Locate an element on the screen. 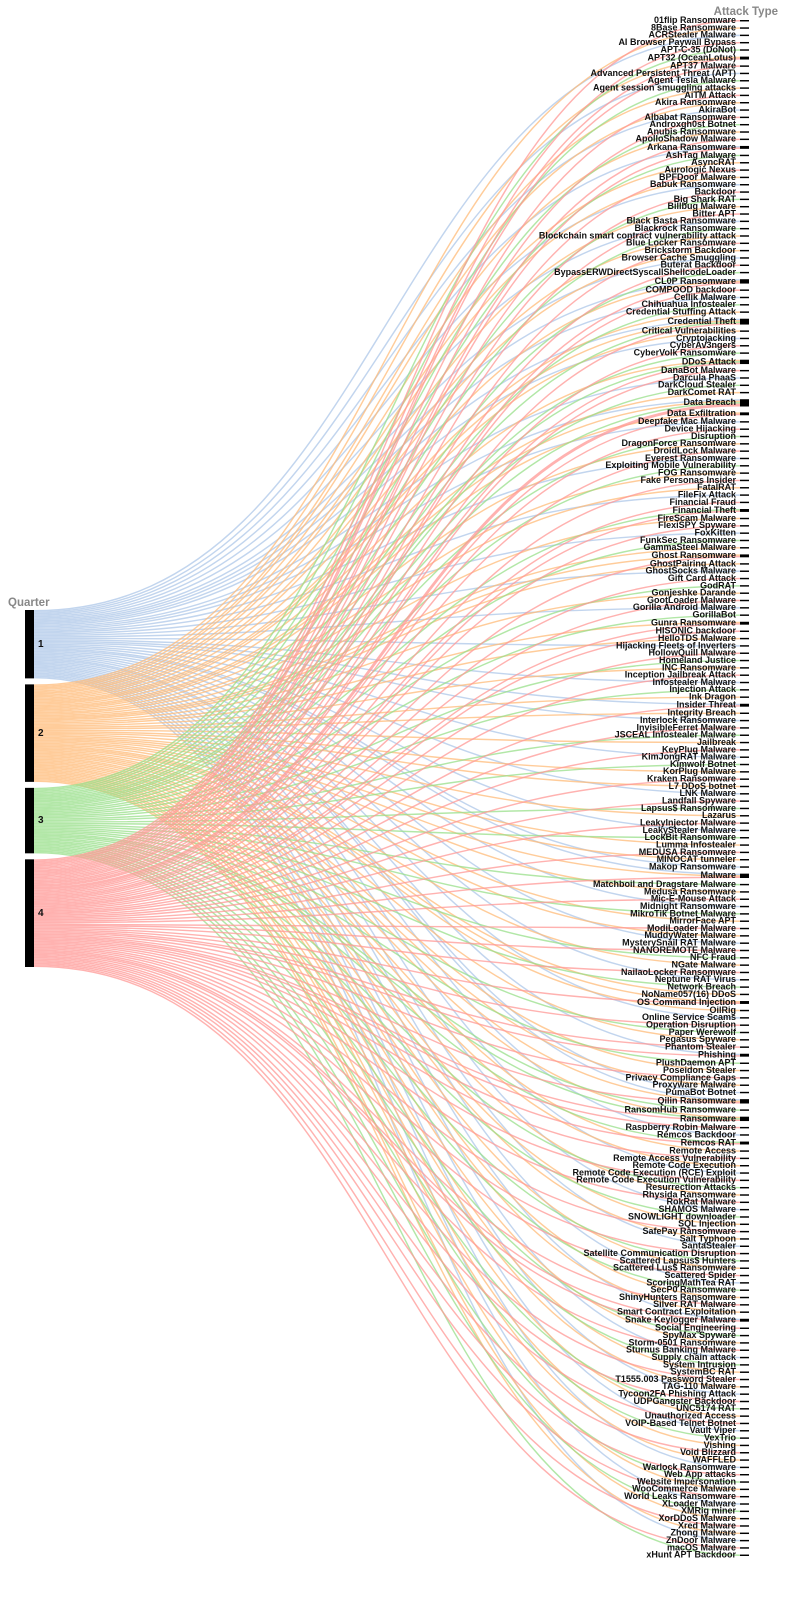 The height and width of the screenshot is (1600, 800). attack-label: HollowQuill Malware is located at coordinates (692, 653).